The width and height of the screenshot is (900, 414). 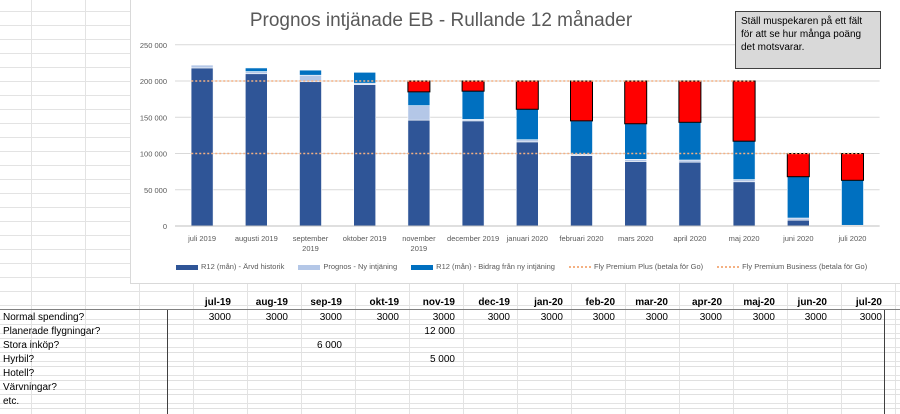 I want to click on legend-item-history: R12 (mån) - Ärvd historik, so click(x=230, y=266).